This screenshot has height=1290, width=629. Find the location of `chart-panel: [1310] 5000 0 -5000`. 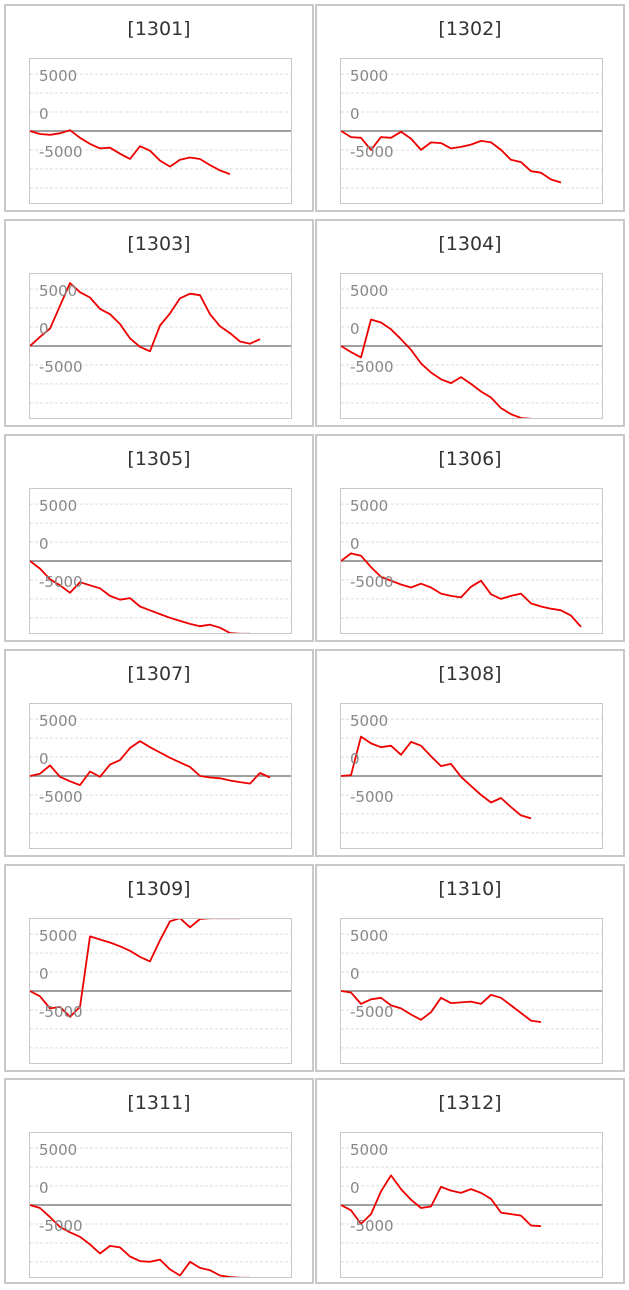

chart-panel: [1310] 5000 0 -5000 is located at coordinates (470, 968).